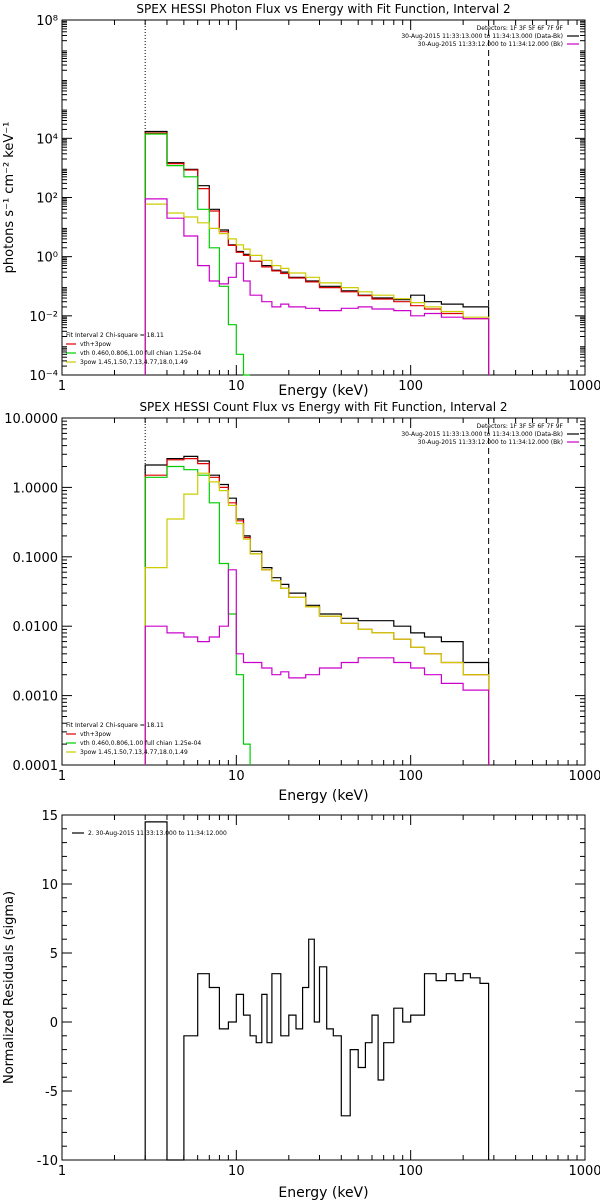 This screenshot has height=1200, width=600. I want to click on y-tick-label: -5, so click(51, 1092).